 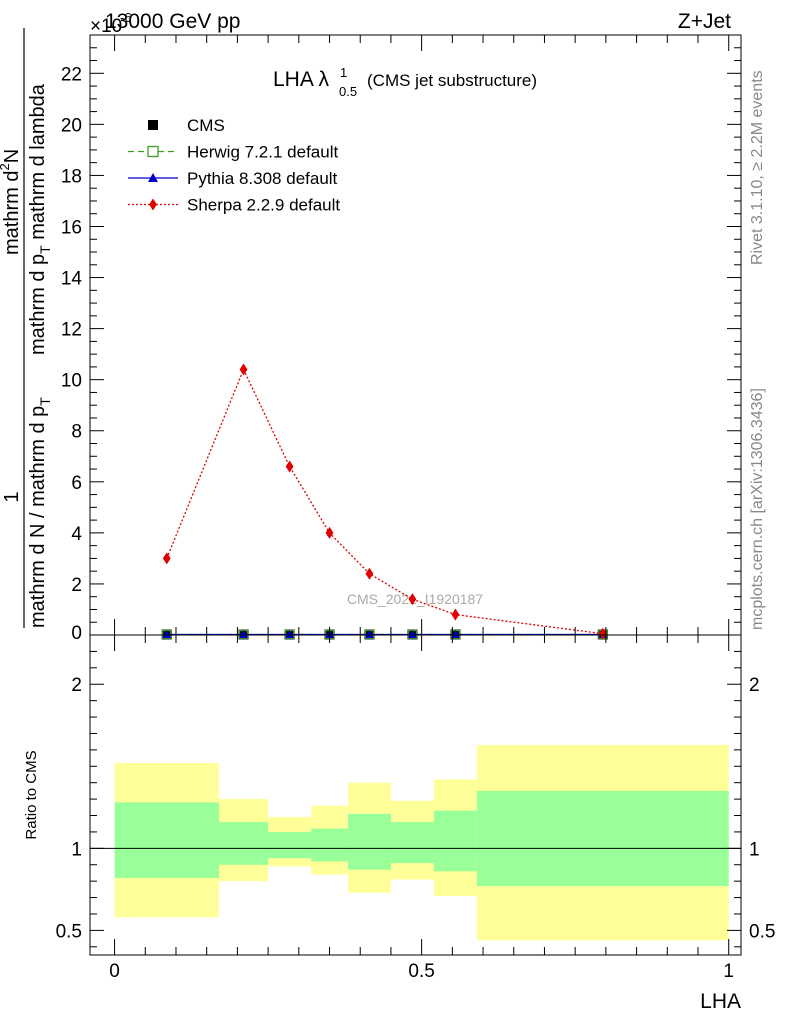 I want to click on y-label-numerator: 1, so click(x=12, y=496).